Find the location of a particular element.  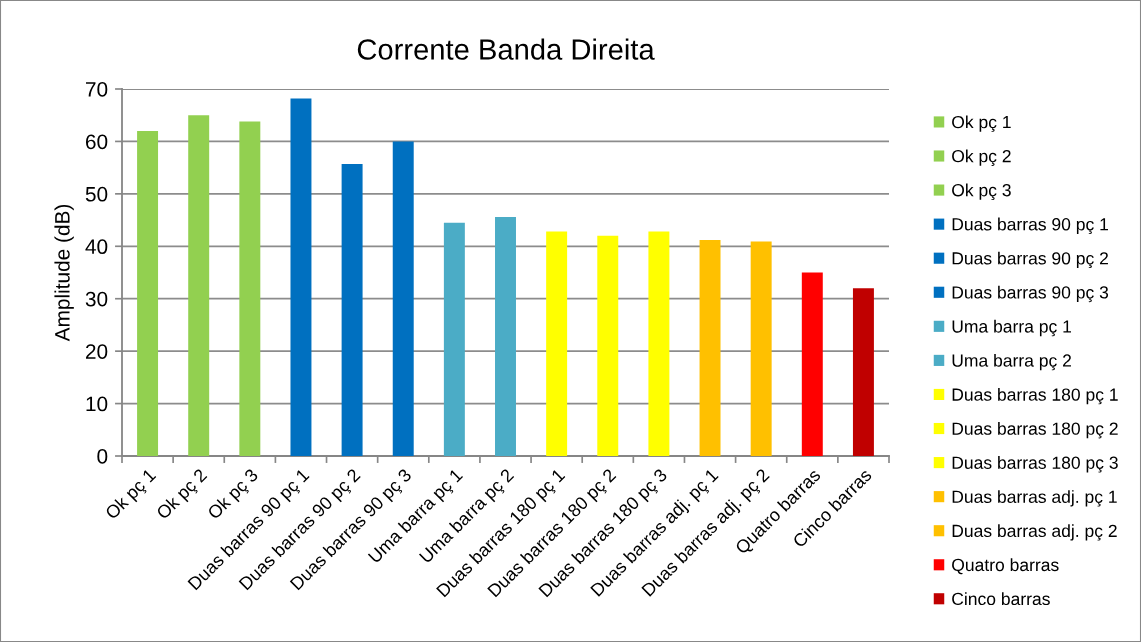

y-tick-label: 40 is located at coordinates (96, 247).